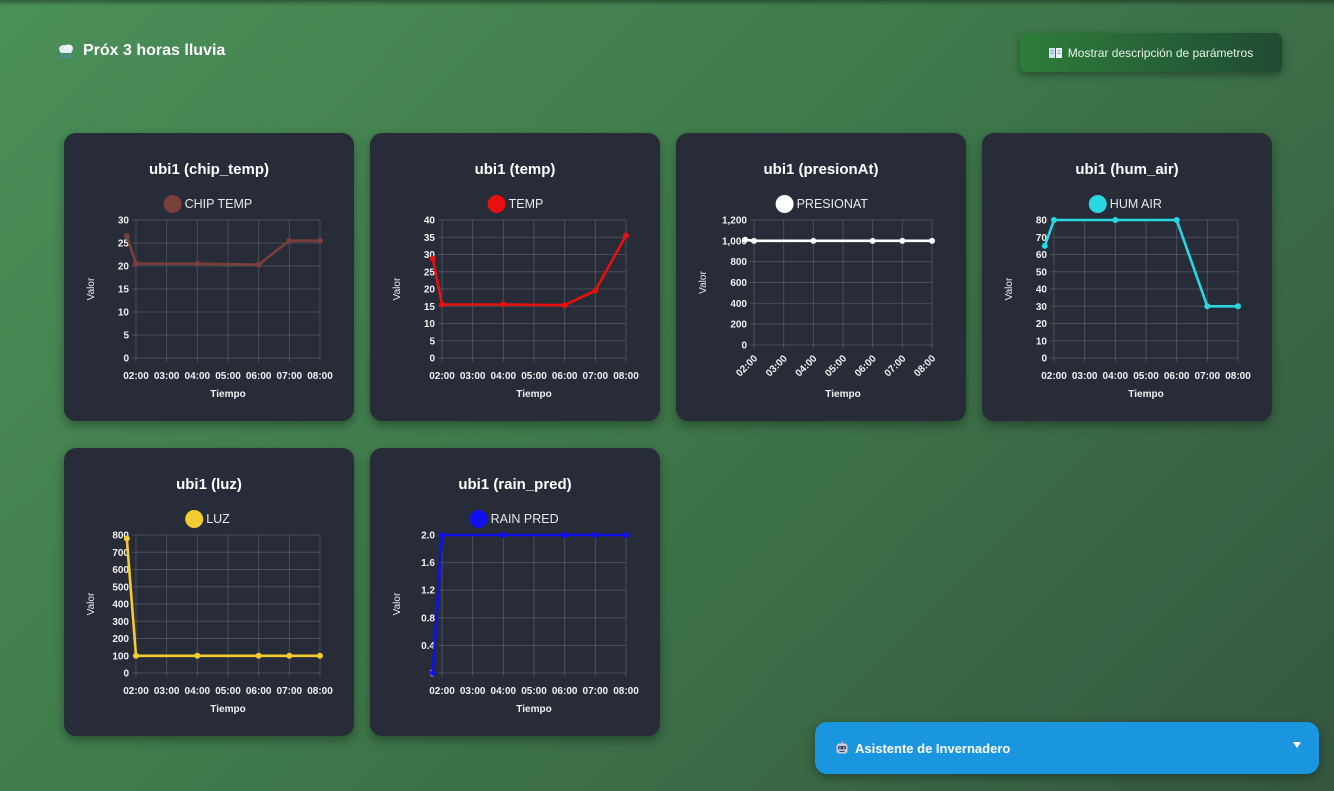 The width and height of the screenshot is (1334, 791). Describe the element at coordinates (120, 536) in the screenshot. I see `y-tick-label: 800` at that location.